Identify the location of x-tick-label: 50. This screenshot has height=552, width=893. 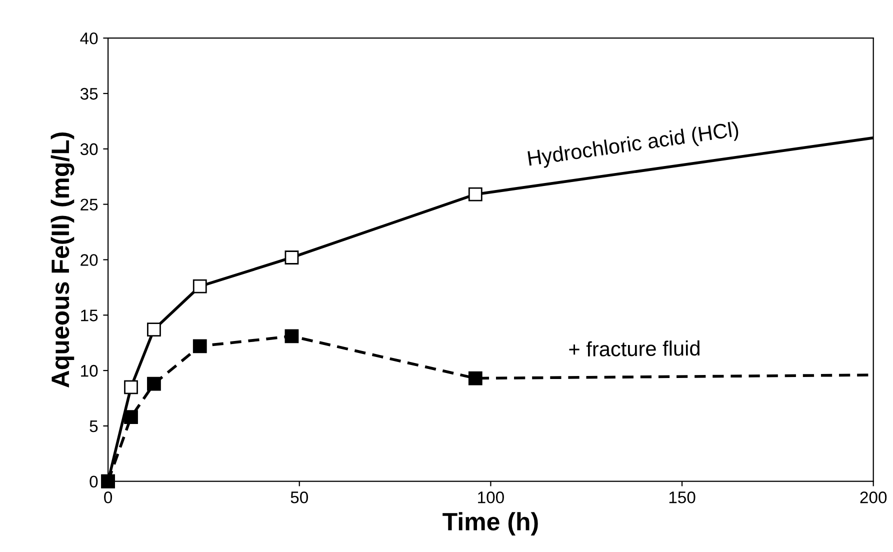
(299, 498).